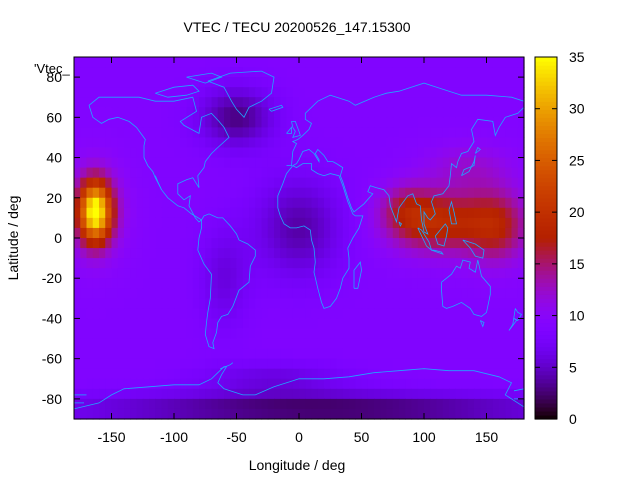 This screenshot has height=480, width=640. What do you see at coordinates (297, 465) in the screenshot?
I see `x-axis-label: Longitude / deg` at bounding box center [297, 465].